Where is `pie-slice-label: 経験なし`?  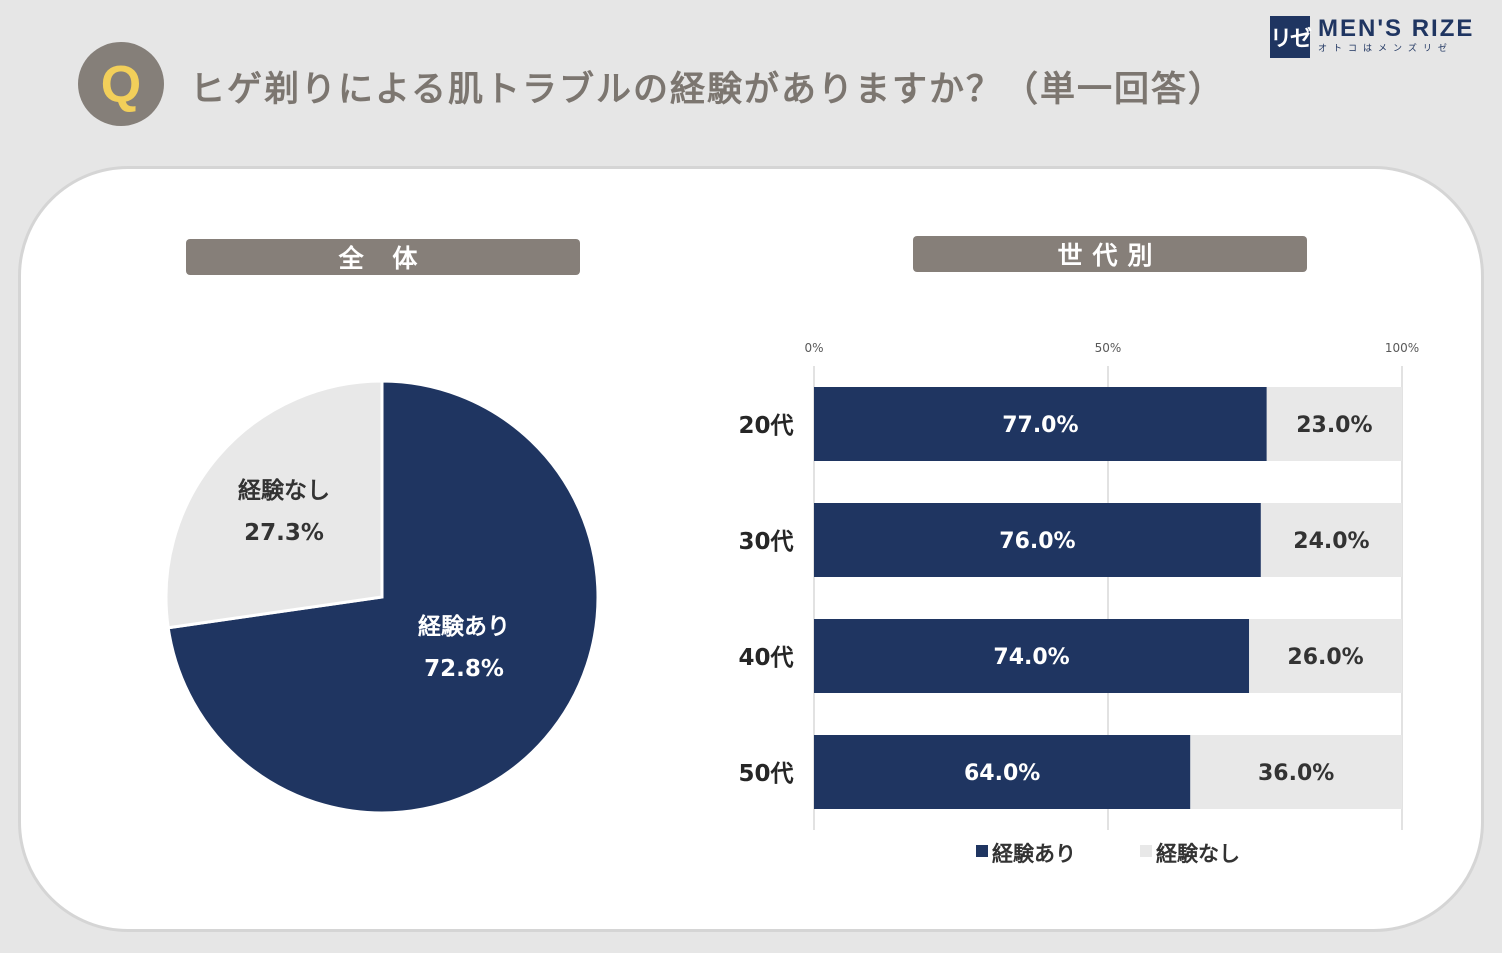 pie-slice-label: 経験なし is located at coordinates (284, 490).